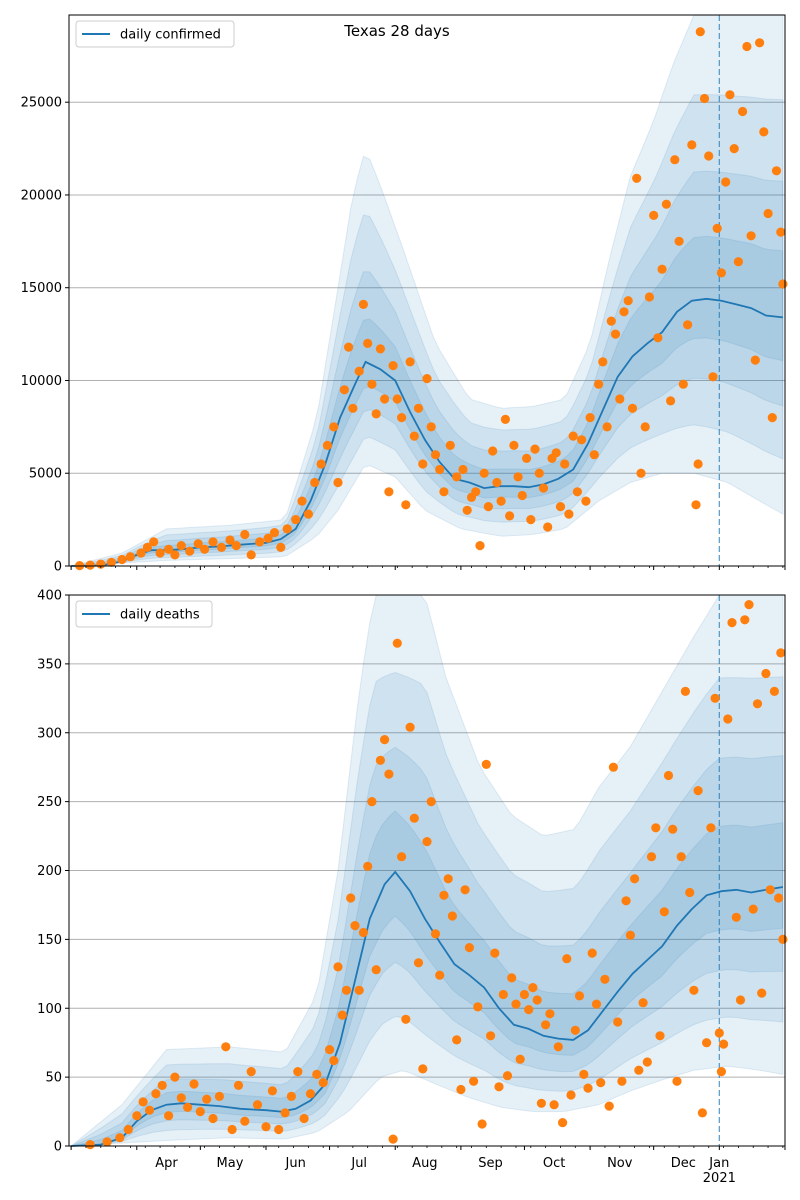 The height and width of the screenshot is (1200, 800). Describe the element at coordinates (49, 596) in the screenshot. I see `y-tick-label: 400` at that location.